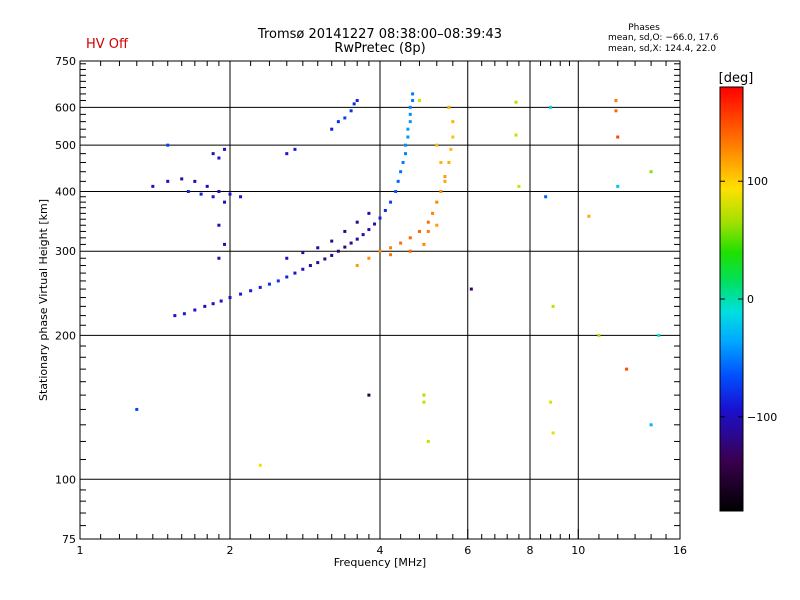  I want to click on x-tick-label: 4, so click(380, 550).